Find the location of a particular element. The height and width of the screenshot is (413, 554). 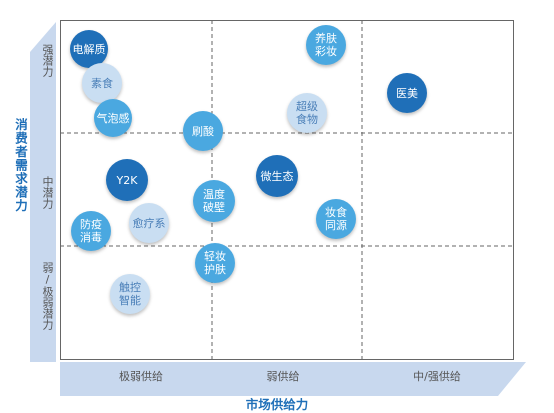

bubble-5: 超级 食物 is located at coordinates (307, 113).